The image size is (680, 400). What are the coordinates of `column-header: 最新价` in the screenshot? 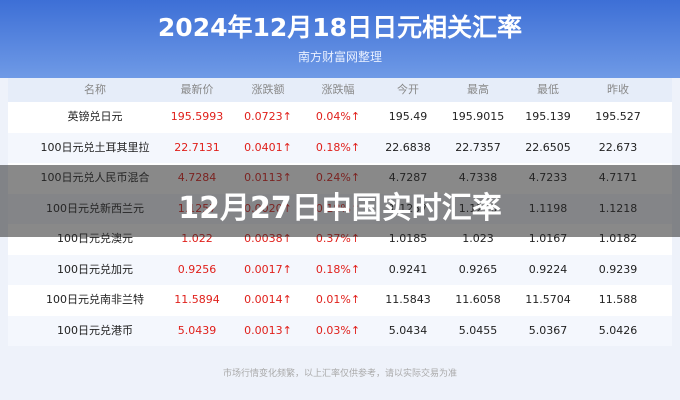 It's located at (197, 89).